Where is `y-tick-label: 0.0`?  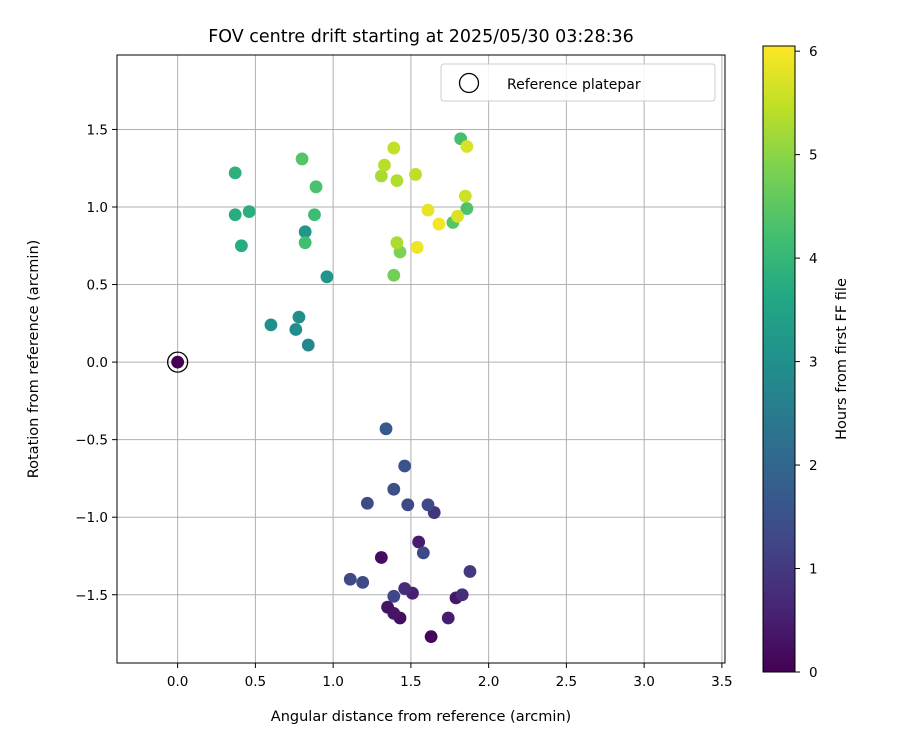
y-tick-label: 0.0 is located at coordinates (97, 363).